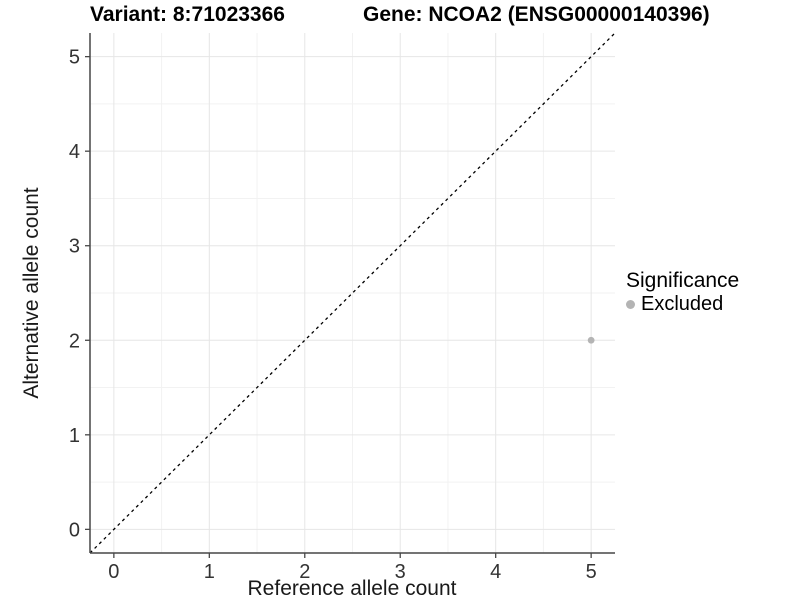 This screenshot has width=800, height=600. I want to click on plot-title-gene: Gene: NCOA2 (ENSG00000140396), so click(536, 14).